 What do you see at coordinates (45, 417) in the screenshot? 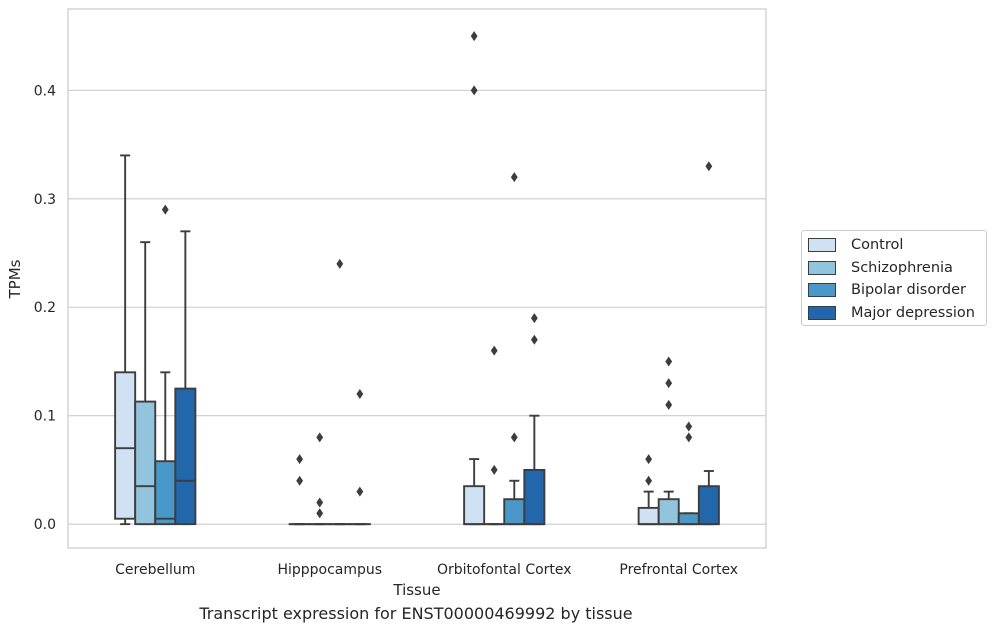
I see `y-tick-label: 0.1` at bounding box center [45, 417].